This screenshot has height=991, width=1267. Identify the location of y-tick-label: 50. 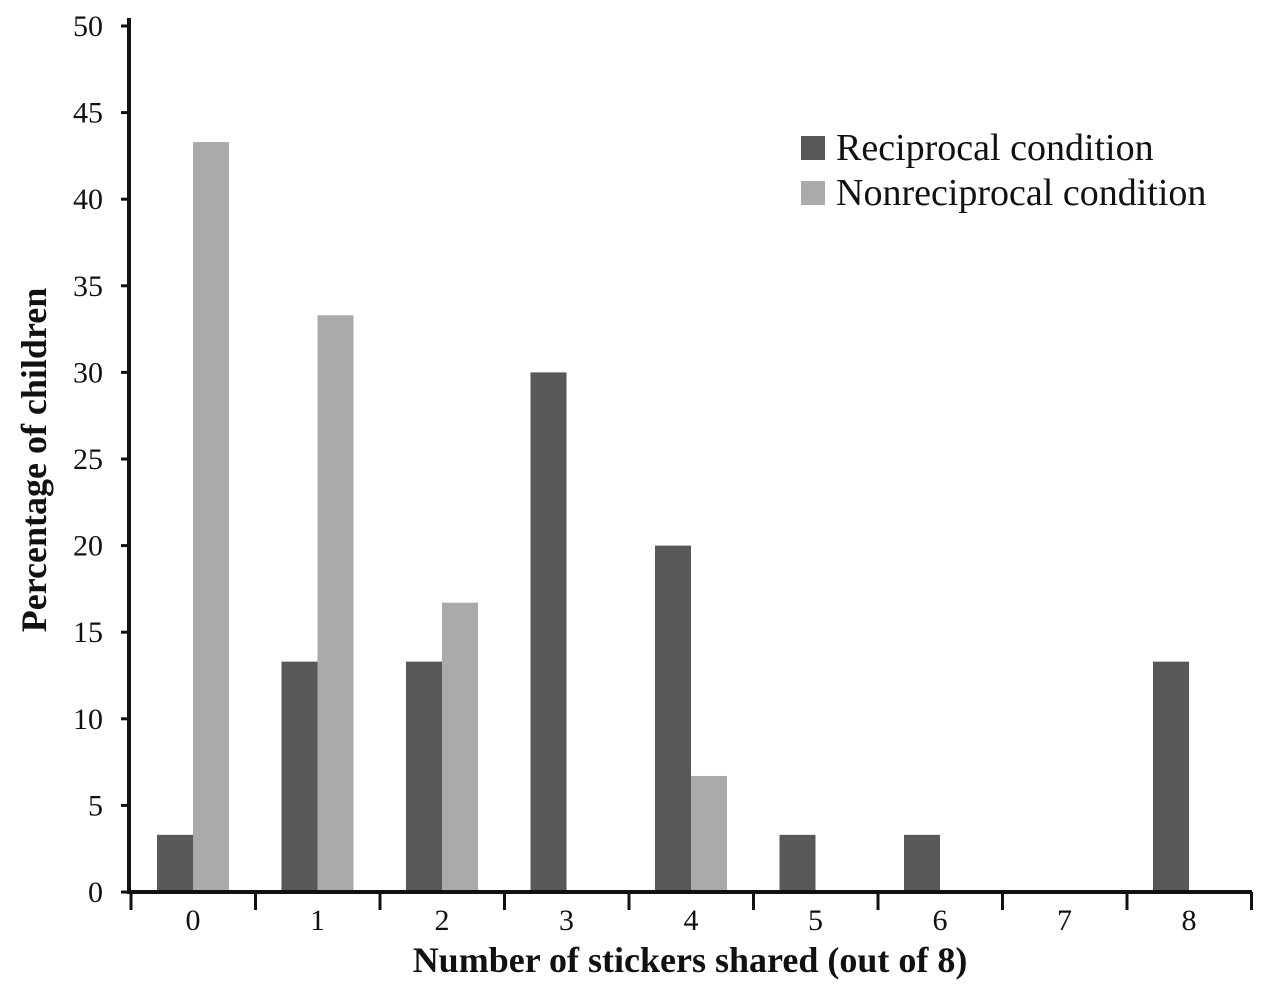
(88, 26).